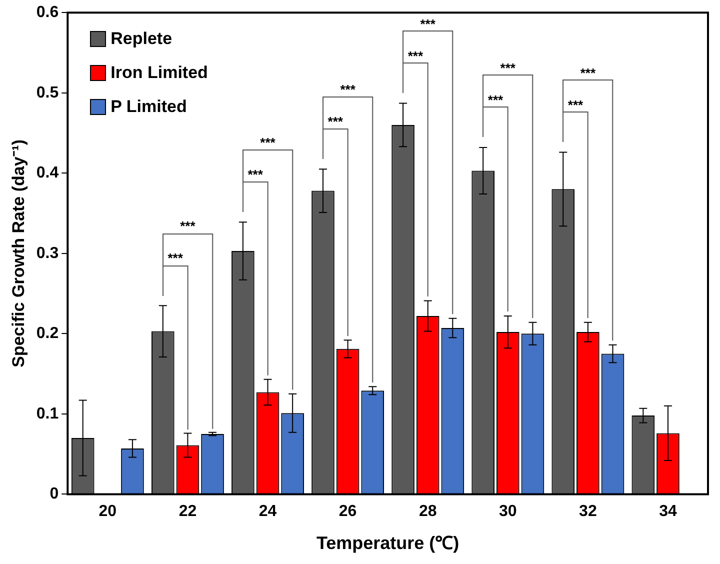 This screenshot has height=564, width=720. What do you see at coordinates (159, 72) in the screenshot?
I see `legend-label: Iron Limited` at bounding box center [159, 72].